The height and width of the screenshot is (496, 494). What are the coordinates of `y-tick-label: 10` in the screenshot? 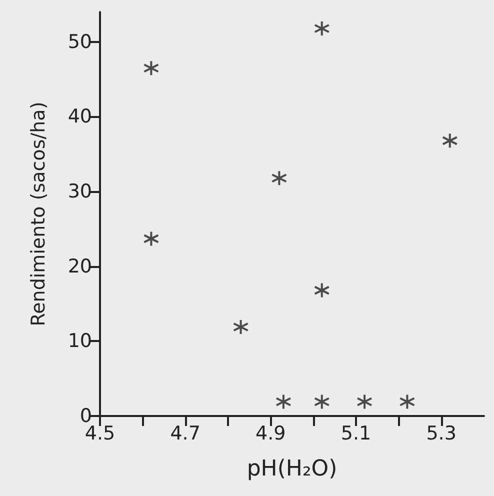 It's located at (80, 341).